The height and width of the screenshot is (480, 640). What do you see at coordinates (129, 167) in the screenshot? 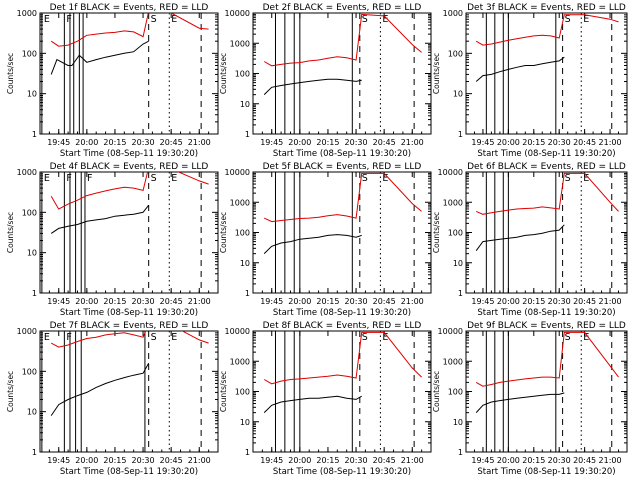
I see `plot-title: Det 4f BLACK = Events, RED = LLD` at bounding box center [129, 167].